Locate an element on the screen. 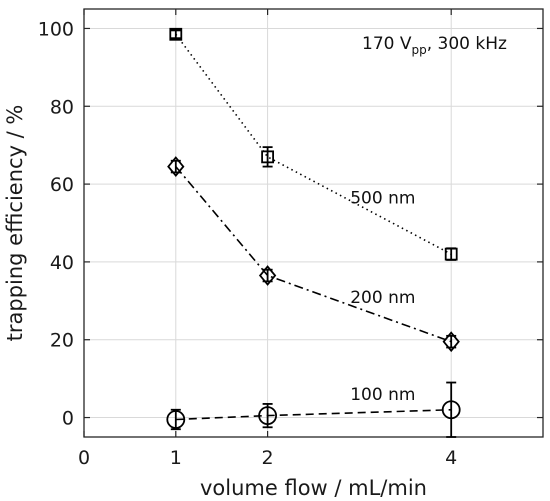 Image resolution: width=550 pixels, height=501 pixels. y-tick-label: 100 is located at coordinates (56, 29).